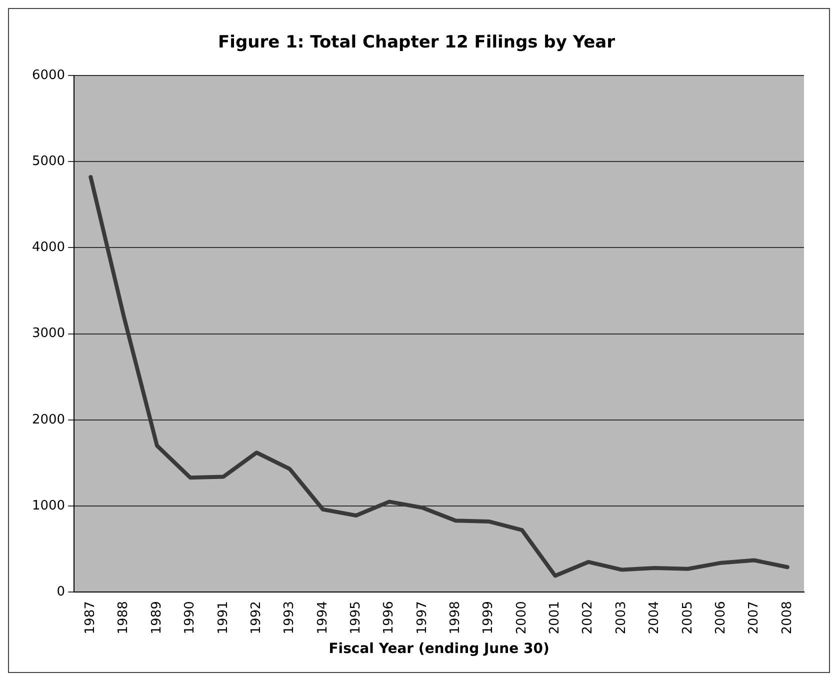 The height and width of the screenshot is (681, 839). What do you see at coordinates (49, 506) in the screenshot?
I see `y-tick-label: 1000` at bounding box center [49, 506].